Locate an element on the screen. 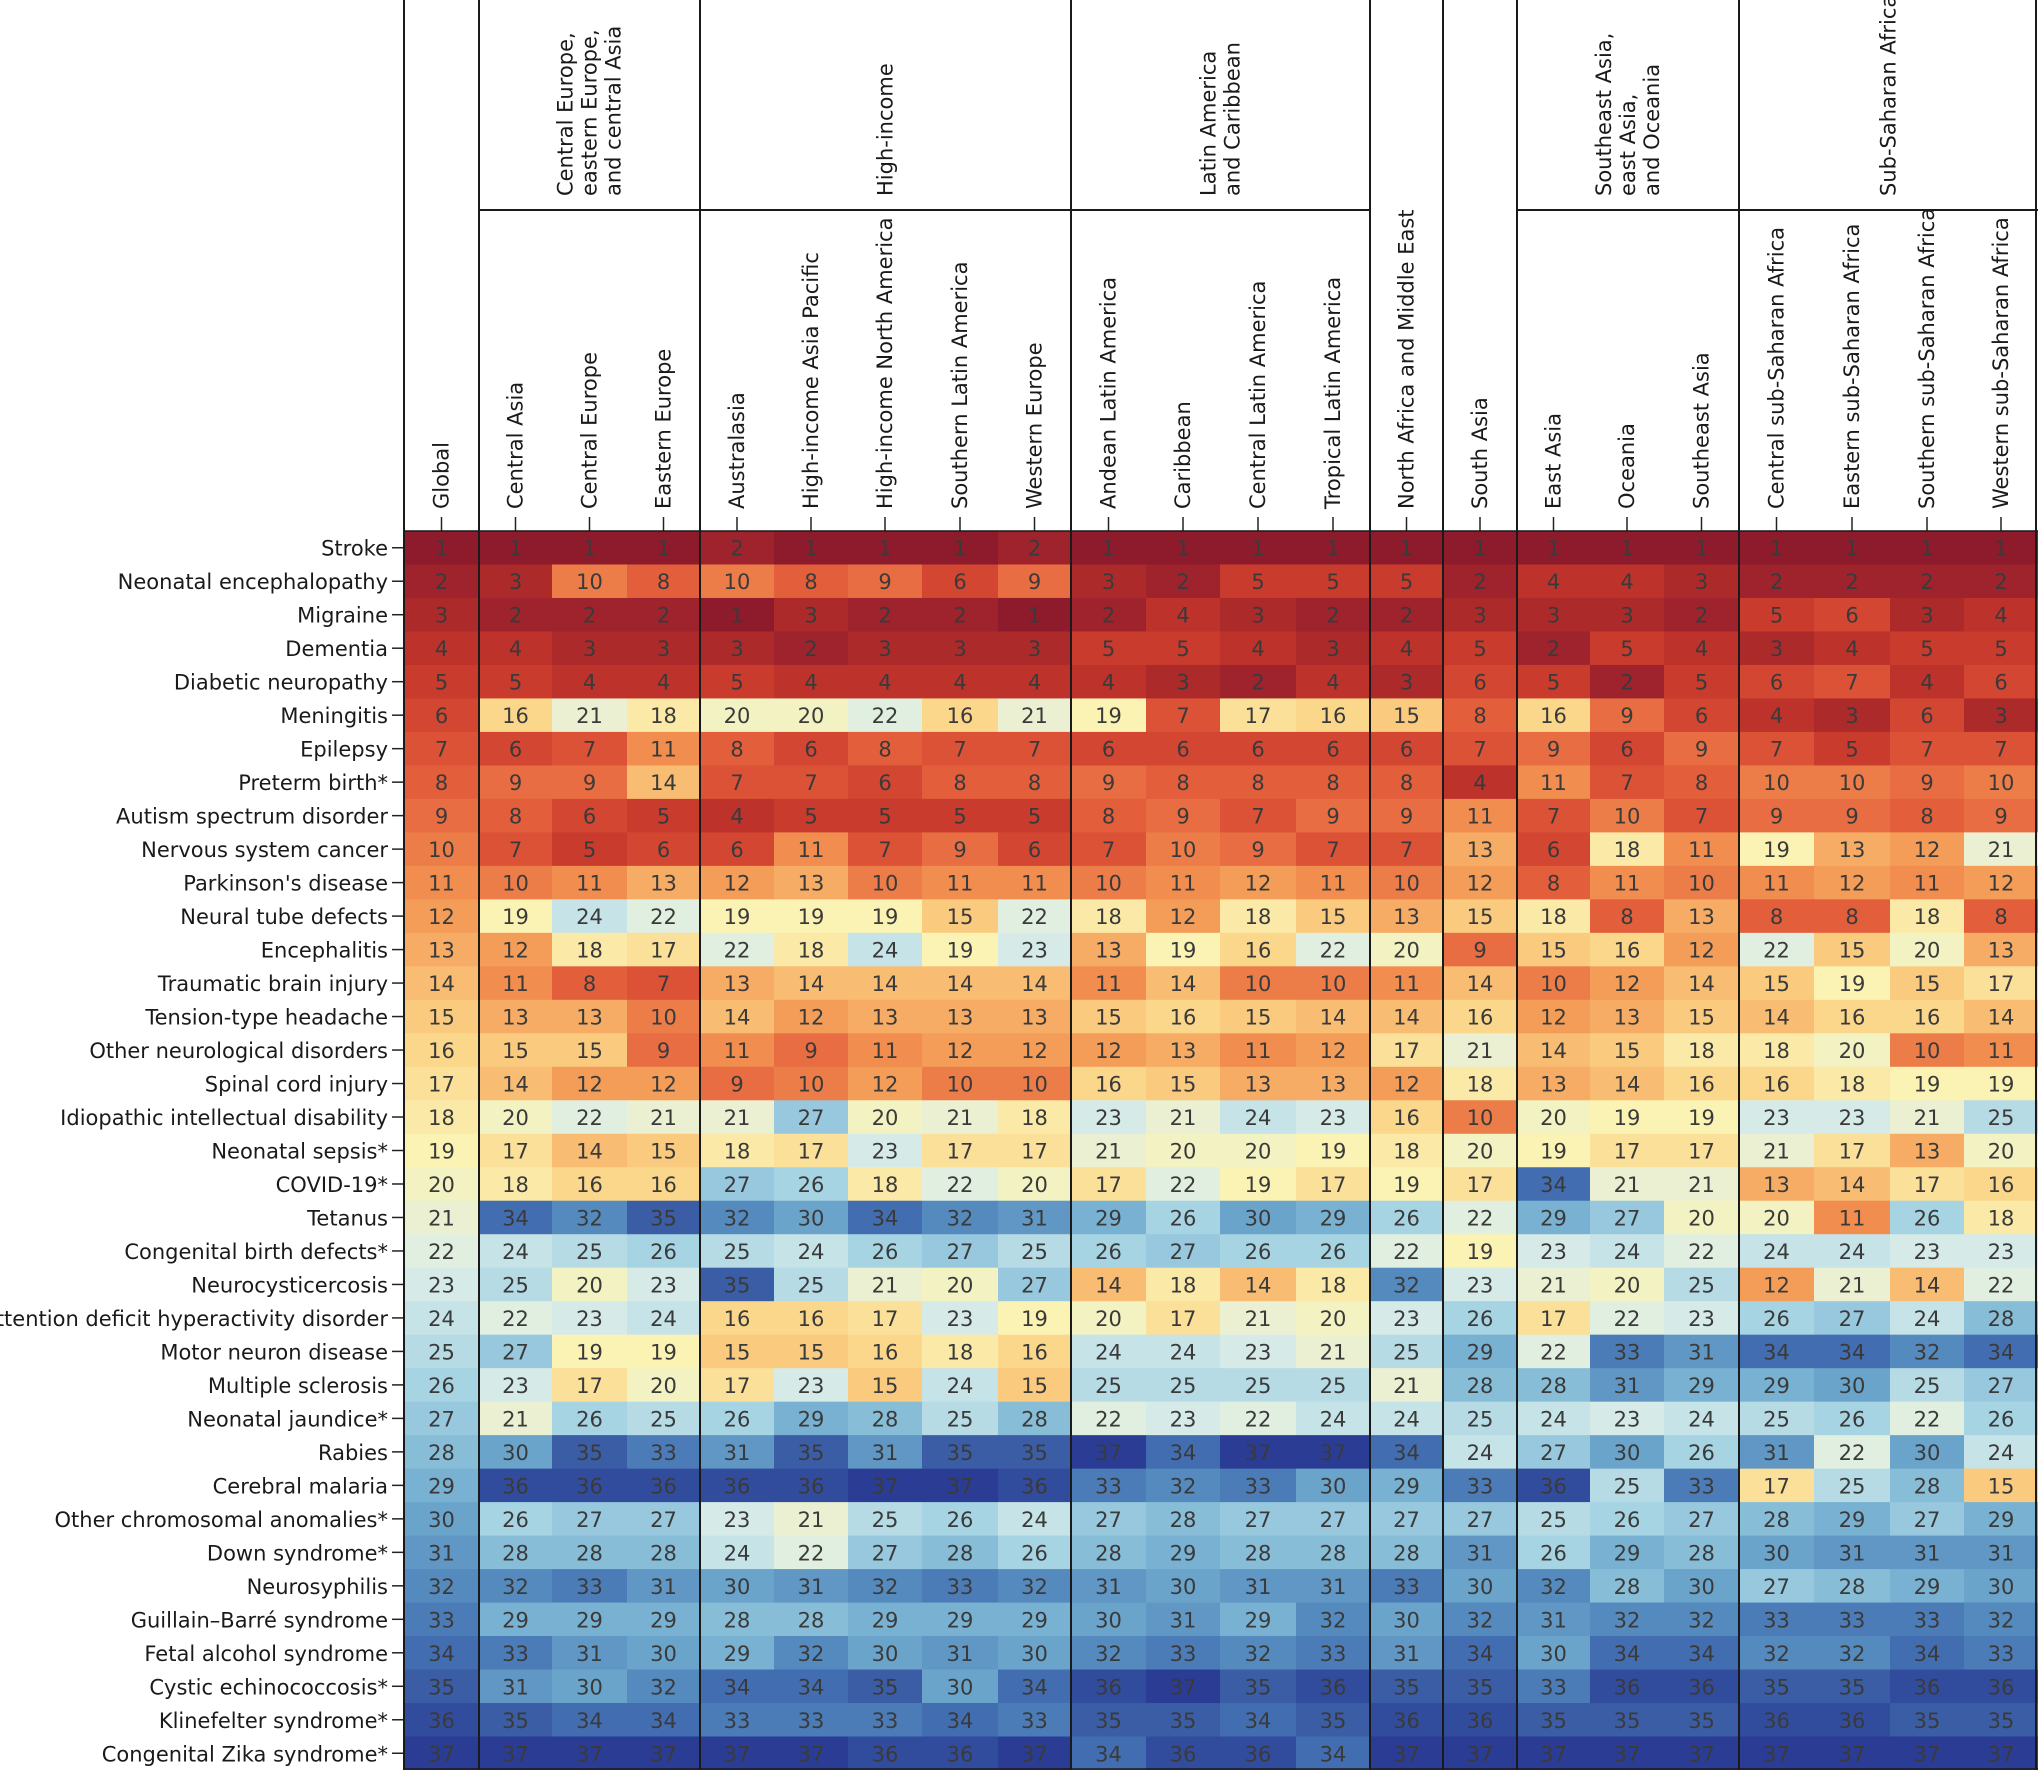  cell-value: 17 is located at coordinates (1183, 1319).